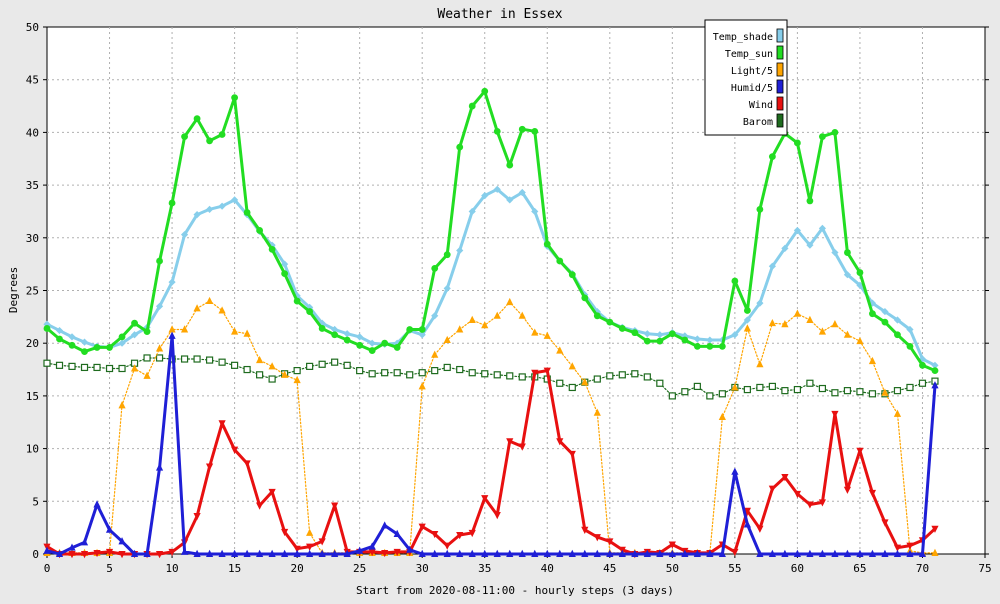  Describe the element at coordinates (547, 568) in the screenshot. I see `x-tick-label: 40` at that location.